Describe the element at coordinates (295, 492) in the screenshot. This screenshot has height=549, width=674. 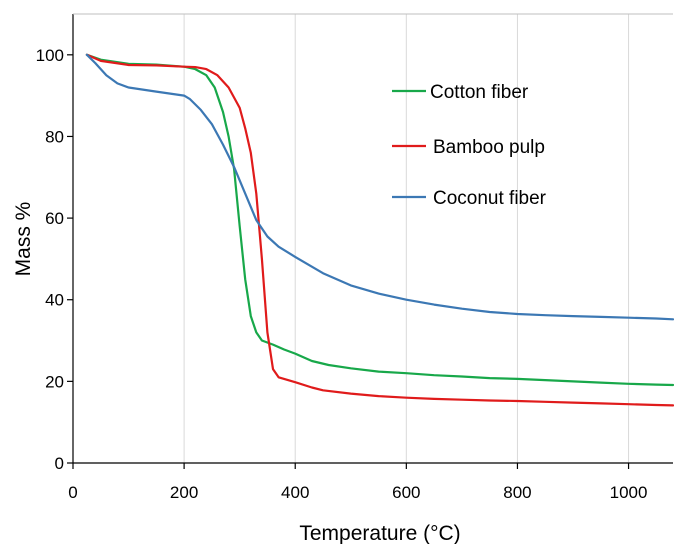
I see `x-tick-label: 400` at that location.